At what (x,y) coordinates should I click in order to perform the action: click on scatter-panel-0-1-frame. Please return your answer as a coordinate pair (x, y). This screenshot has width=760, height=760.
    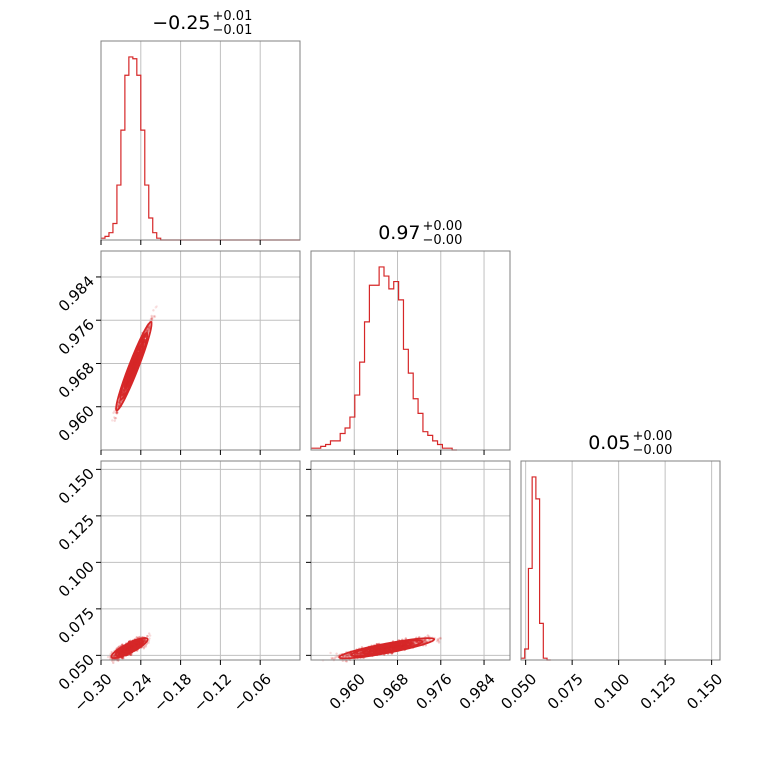
    Looking at the image, I should click on (200, 350).